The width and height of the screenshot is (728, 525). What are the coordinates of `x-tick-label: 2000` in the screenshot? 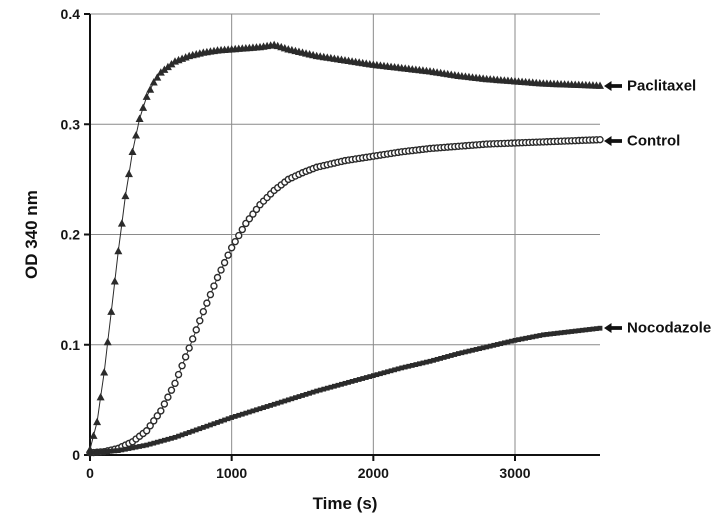 It's located at (373, 473).